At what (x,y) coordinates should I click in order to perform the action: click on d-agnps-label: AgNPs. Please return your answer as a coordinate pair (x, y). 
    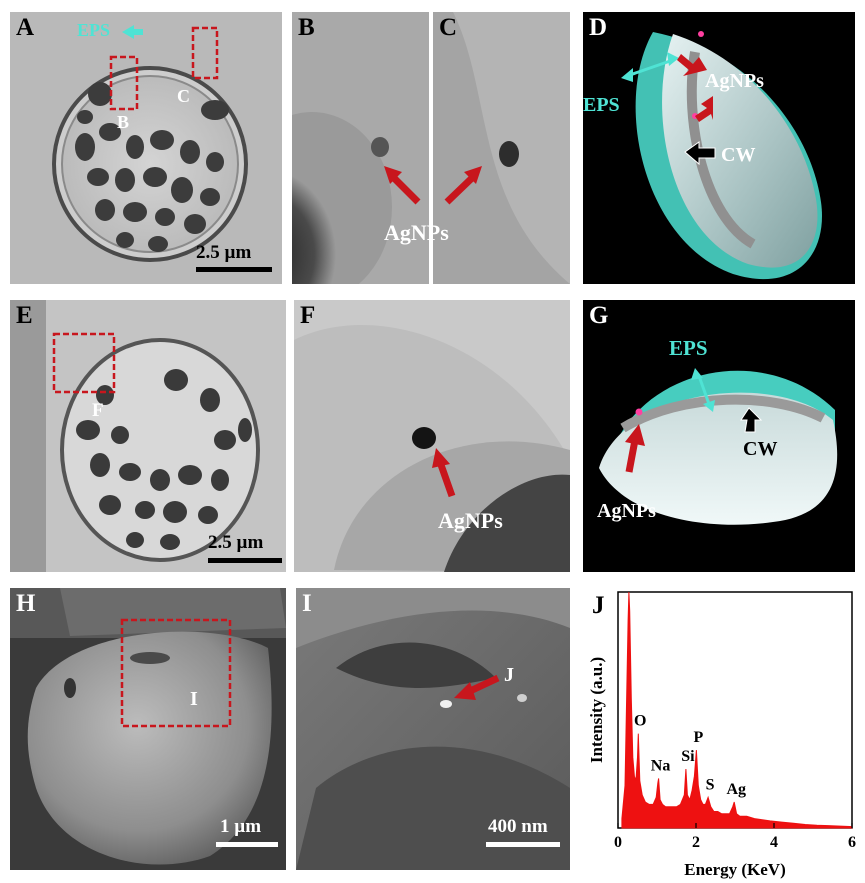
    Looking at the image, I should click on (734, 81).